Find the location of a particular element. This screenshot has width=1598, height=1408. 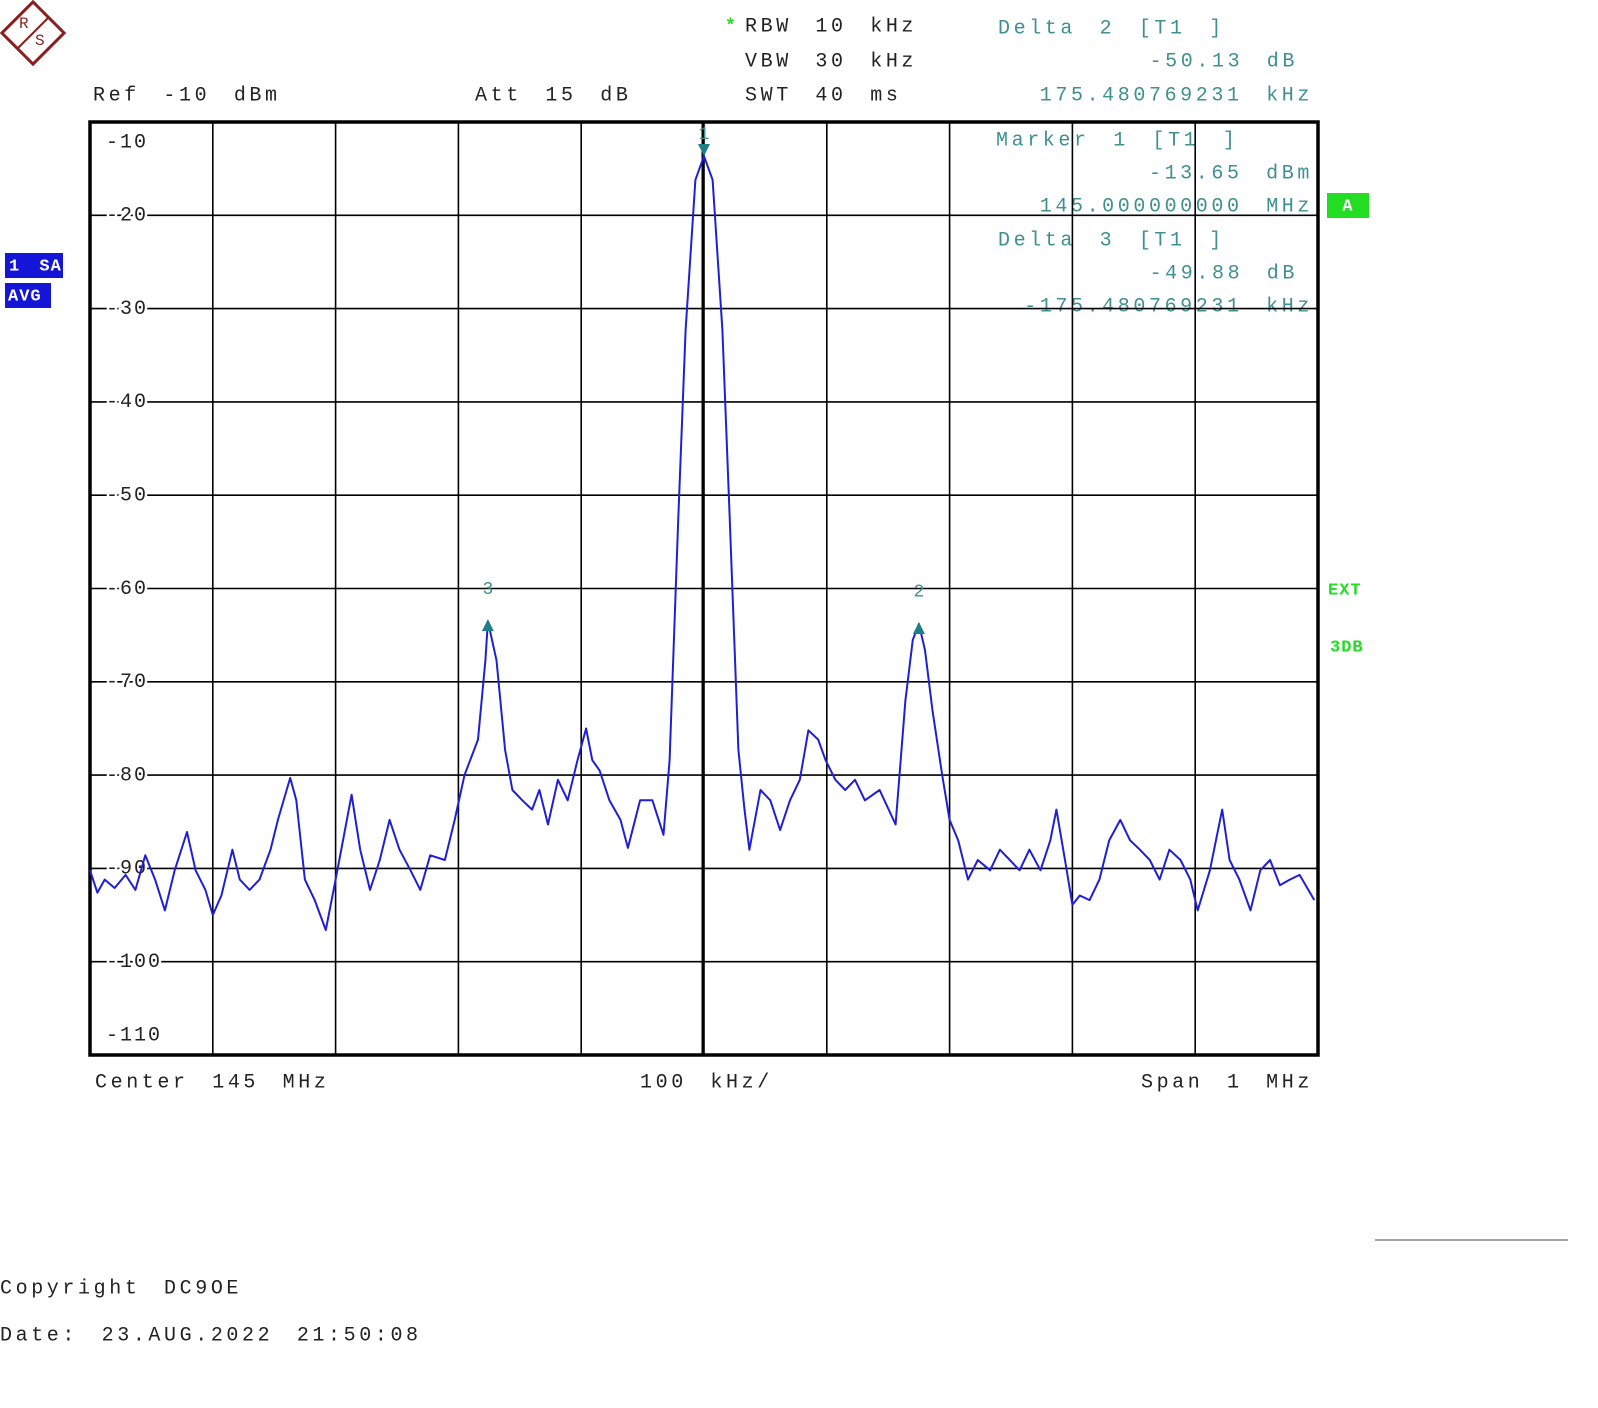

marker-label: 3 is located at coordinates (487, 590).